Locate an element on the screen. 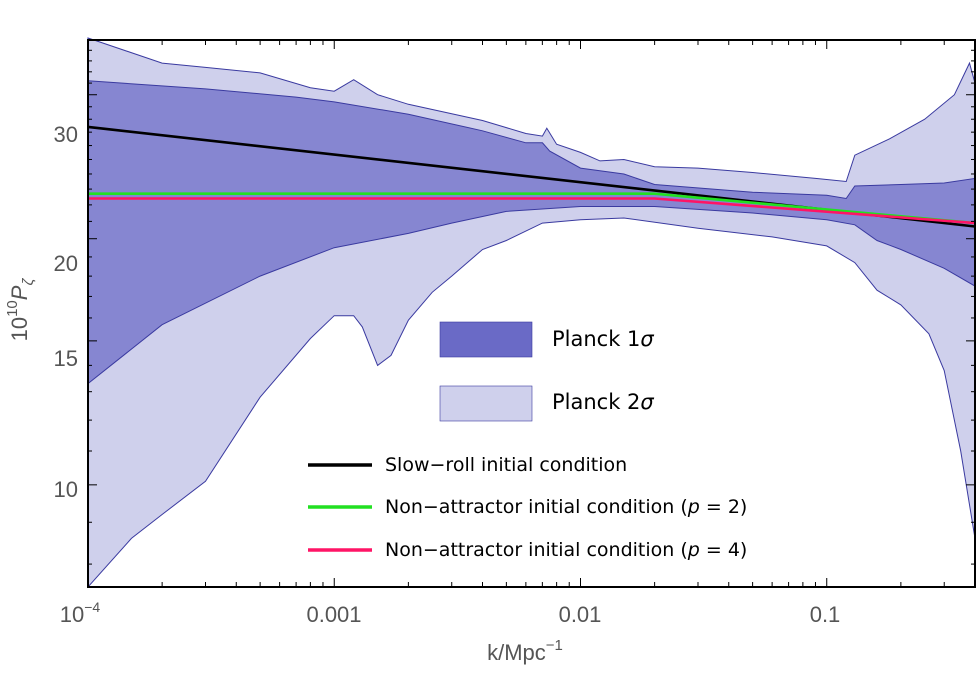  legend-label-slow-roll: Slow−roll initial condition is located at coordinates (506, 465).